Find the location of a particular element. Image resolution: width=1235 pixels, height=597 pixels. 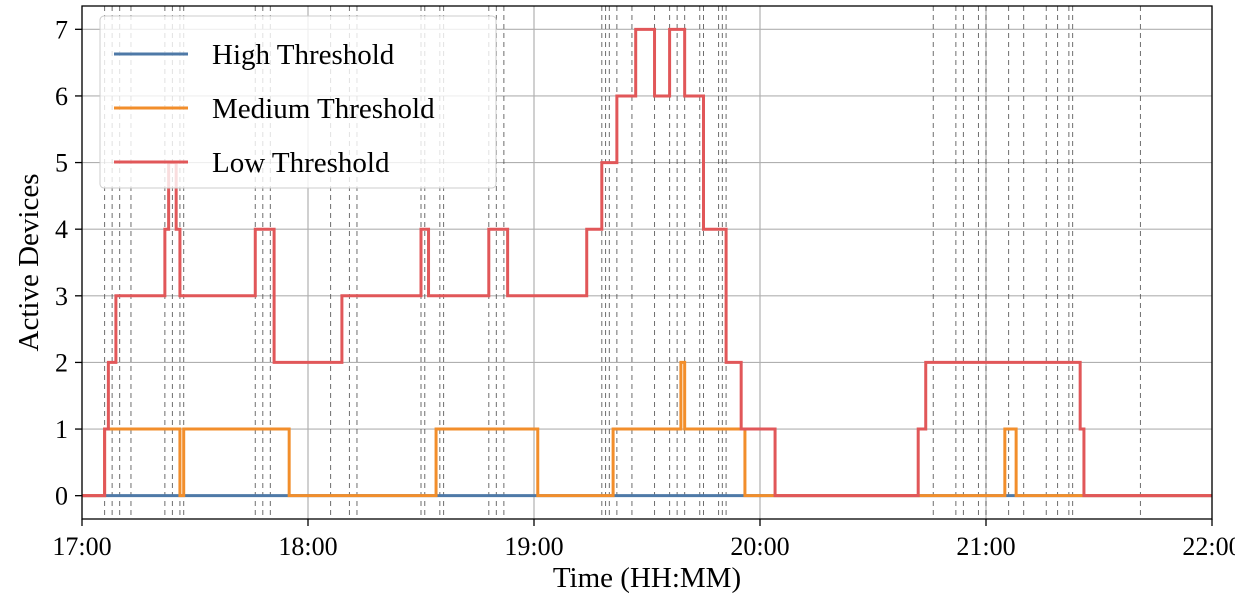

legend-box is located at coordinates (298, 102).